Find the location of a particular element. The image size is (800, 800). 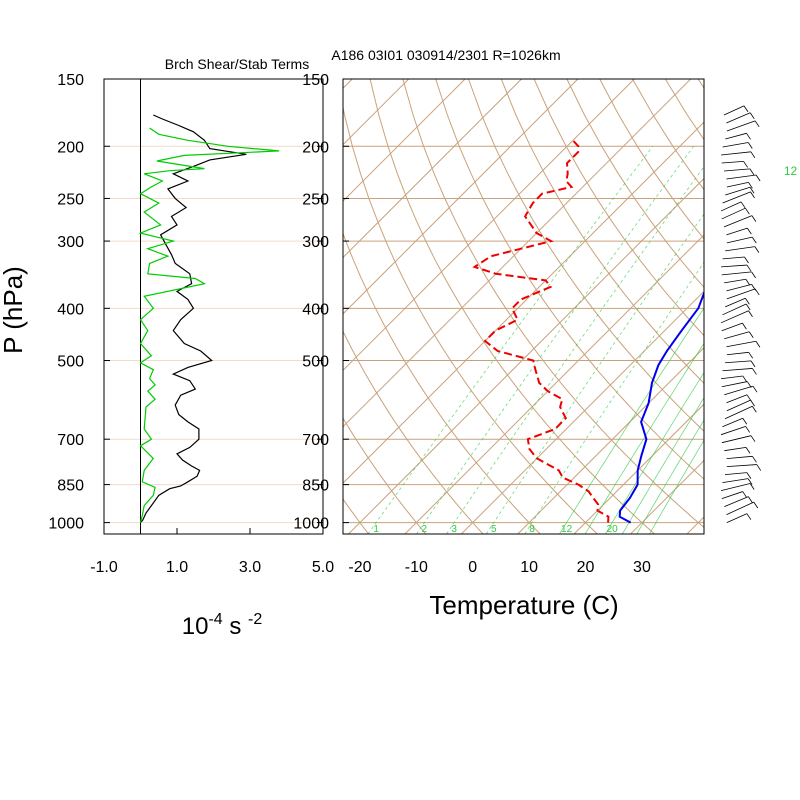

left-series-group is located at coordinates (209, 319).